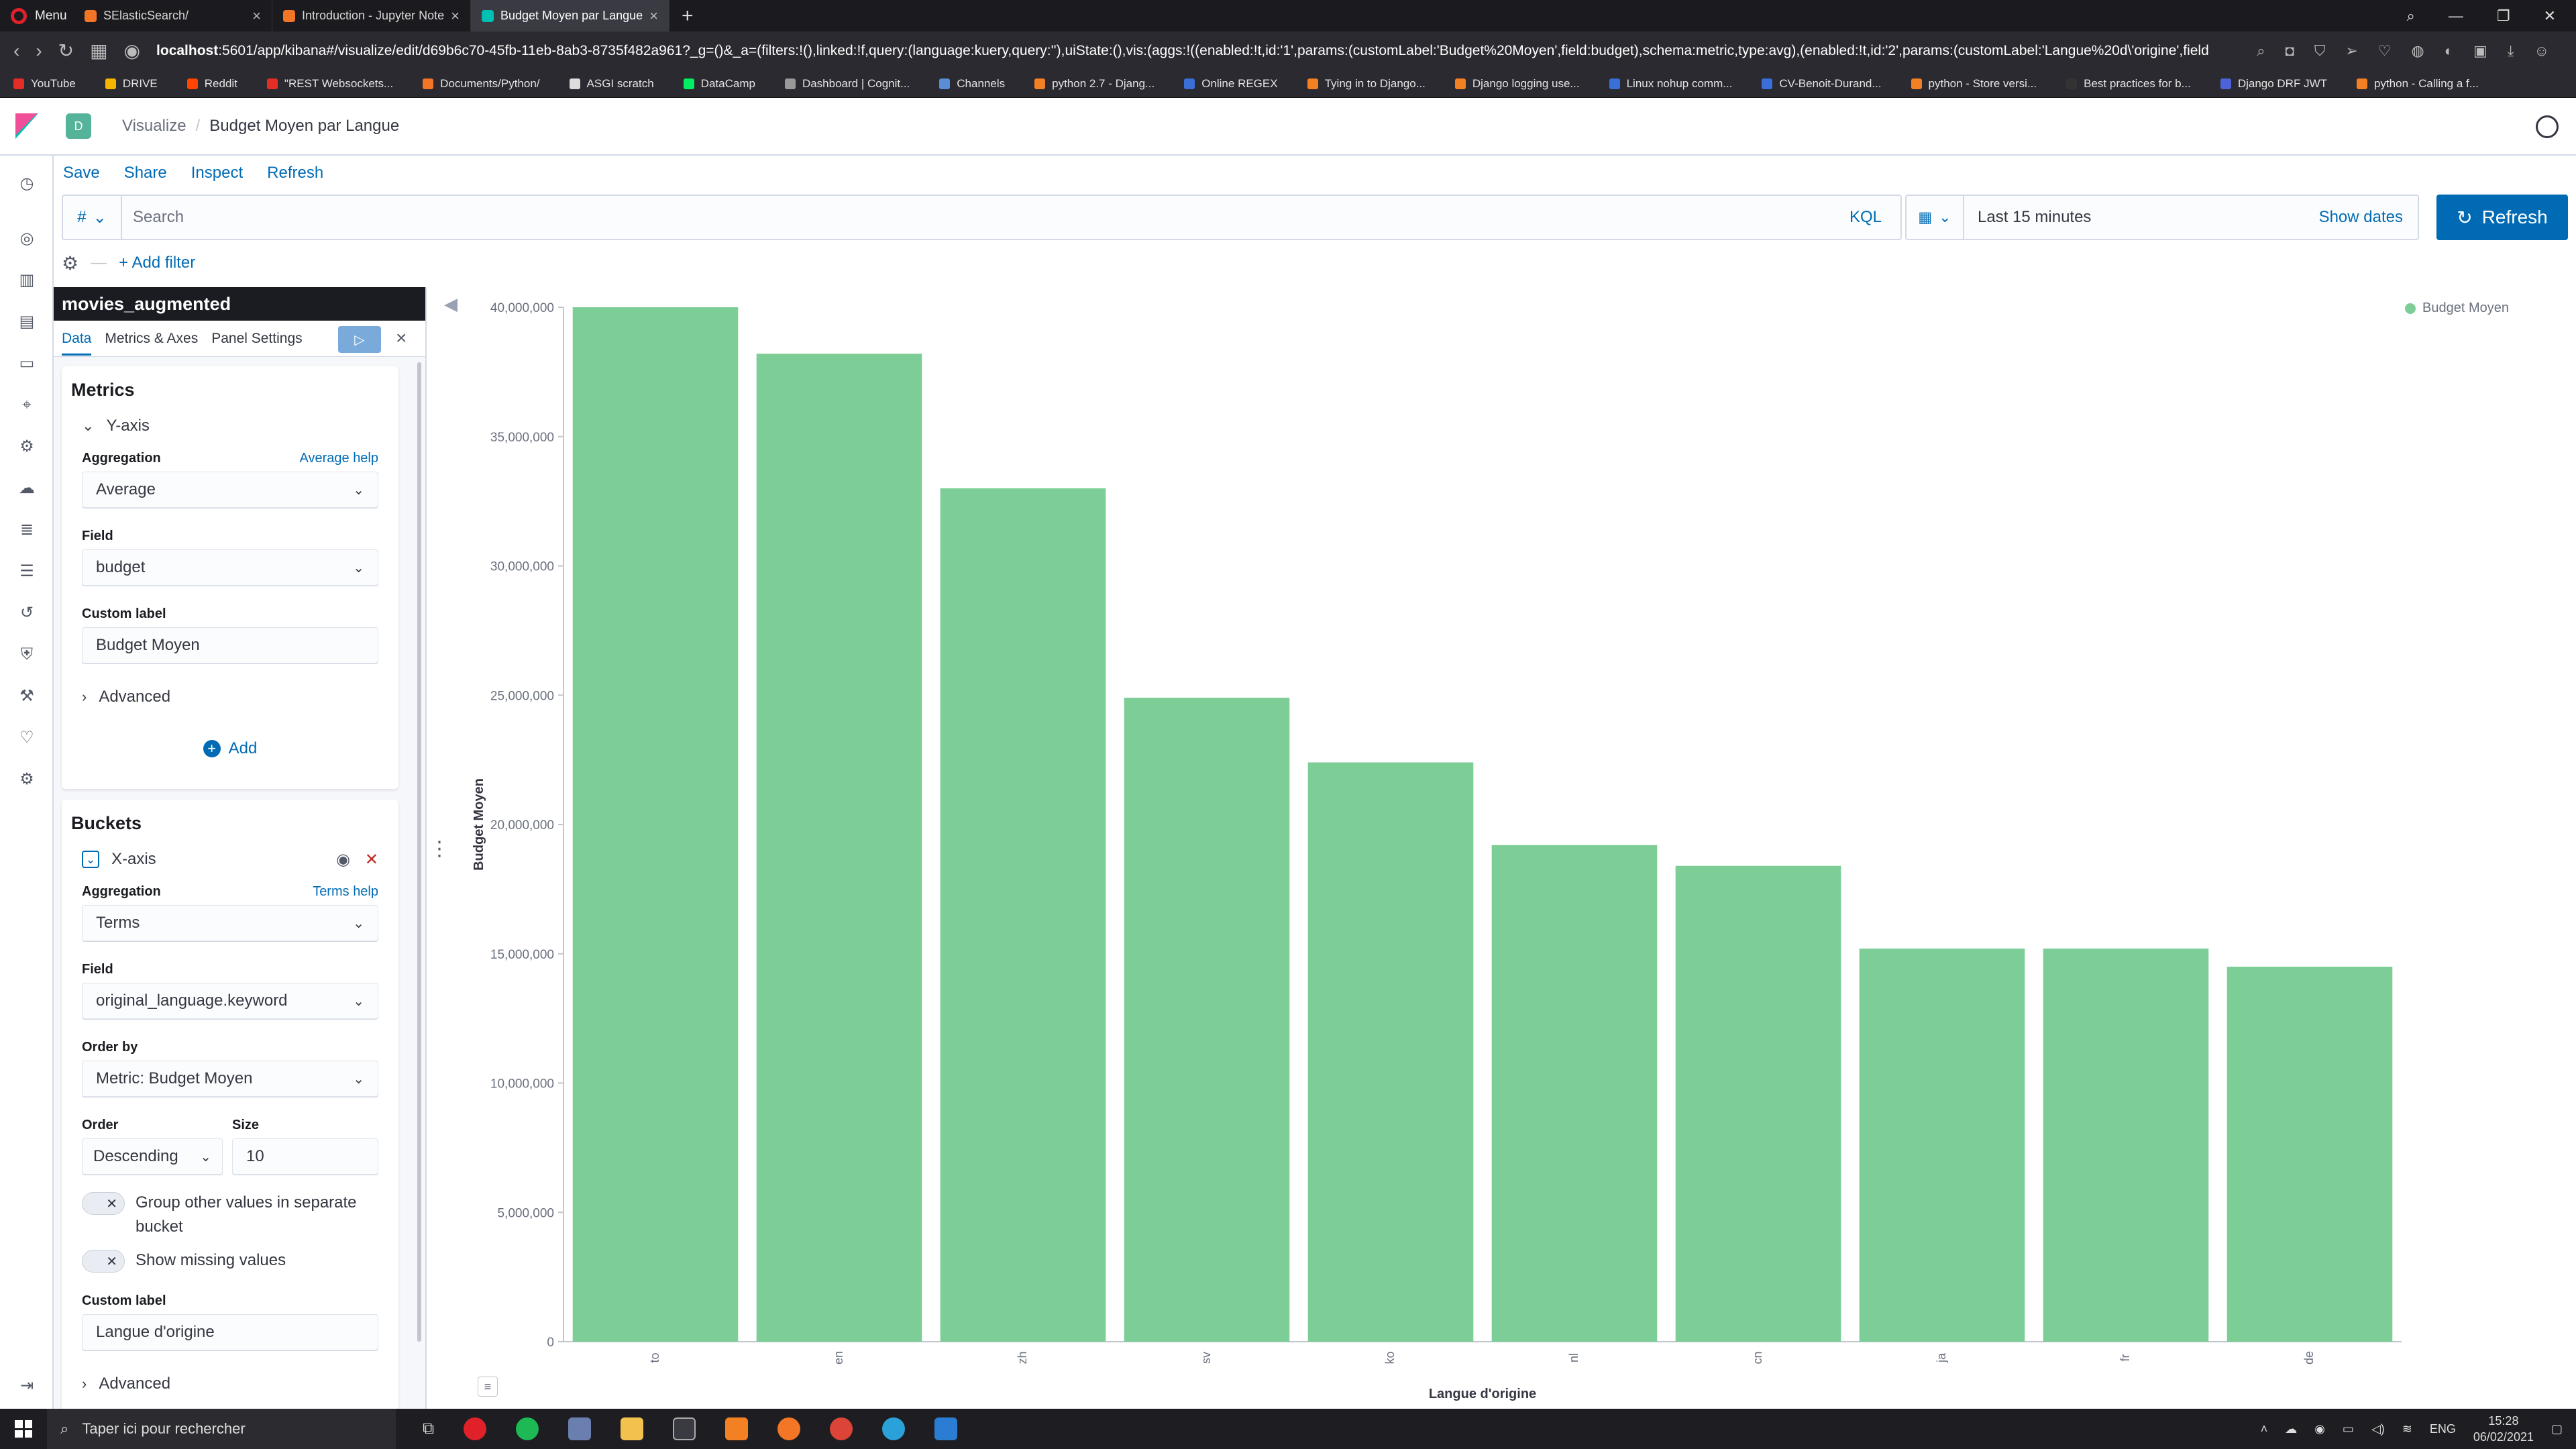  Describe the element at coordinates (305, 1156) in the screenshot. I see `size-input` at that location.